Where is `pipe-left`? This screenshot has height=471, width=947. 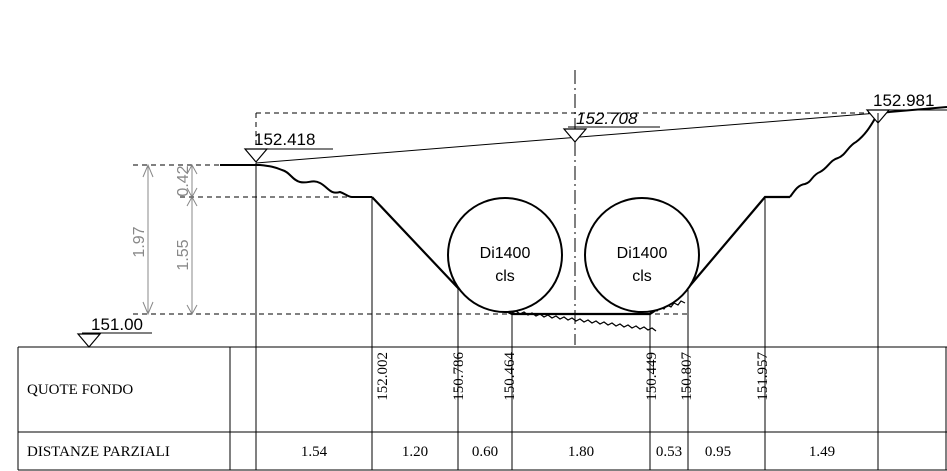
pipe-left is located at coordinates (505, 255).